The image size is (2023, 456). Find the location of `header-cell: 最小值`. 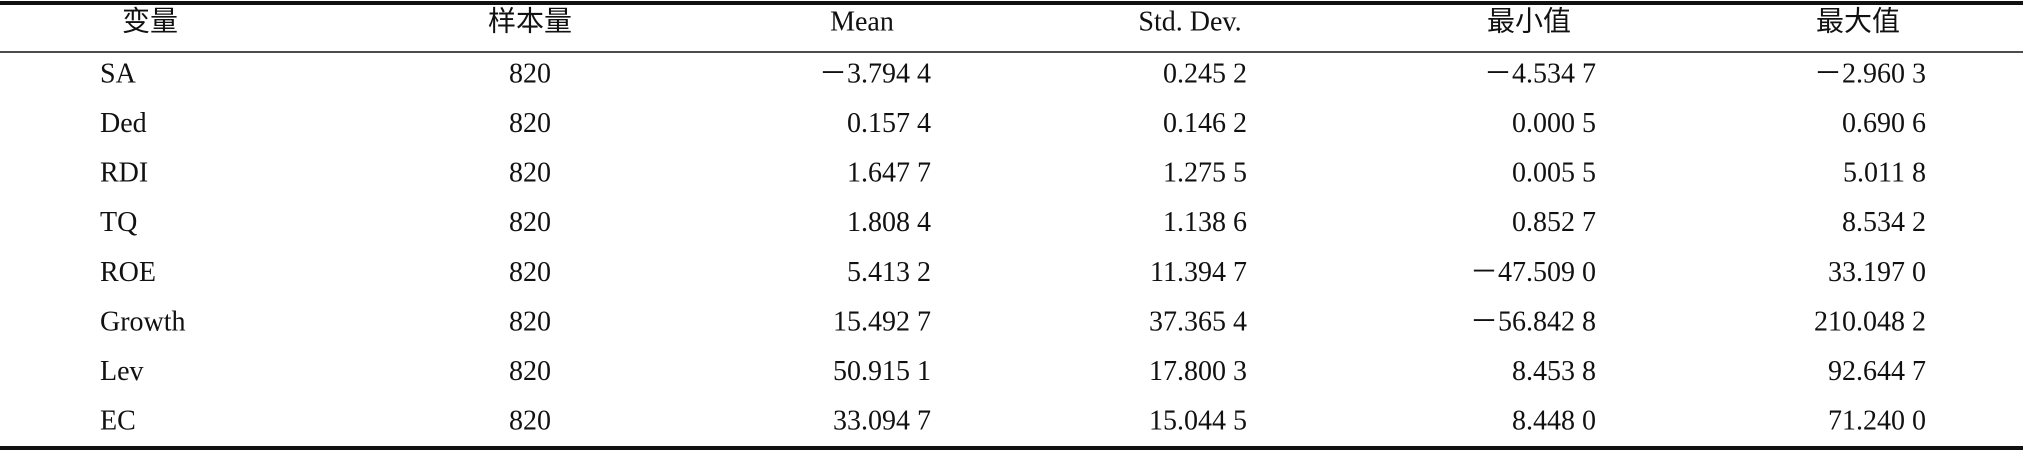

header-cell: 最小值 is located at coordinates (1529, 21).